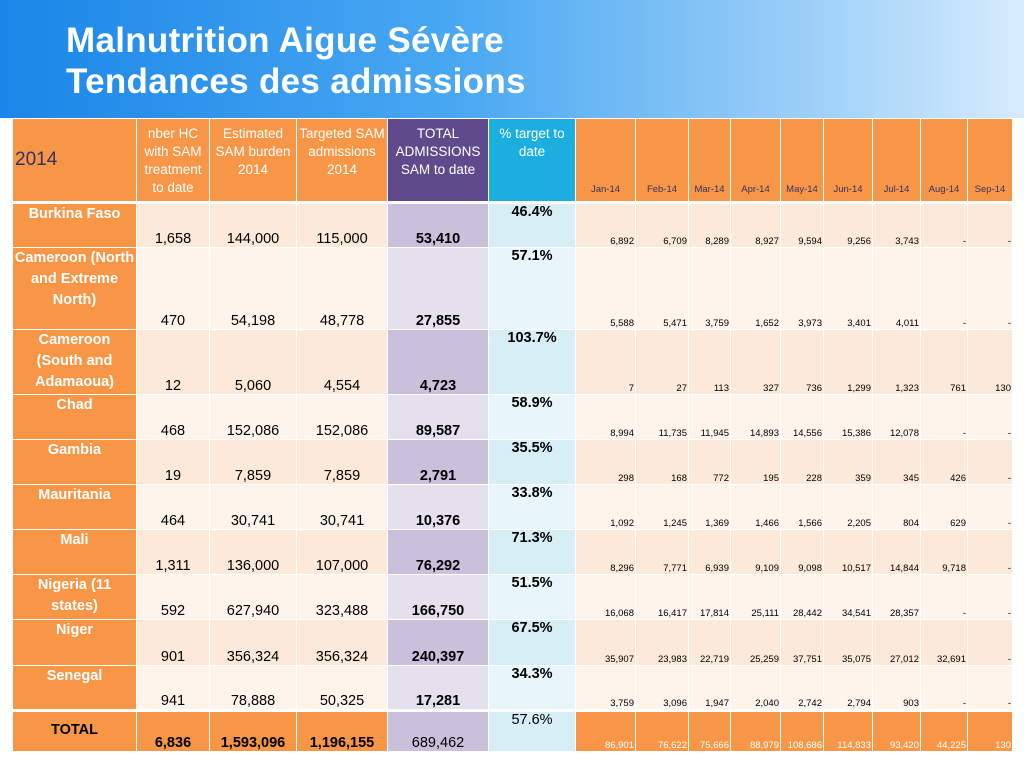 Image resolution: width=1024 pixels, height=768 pixels. Describe the element at coordinates (944, 642) in the screenshot. I see `monthly-value: 32,691` at that location.